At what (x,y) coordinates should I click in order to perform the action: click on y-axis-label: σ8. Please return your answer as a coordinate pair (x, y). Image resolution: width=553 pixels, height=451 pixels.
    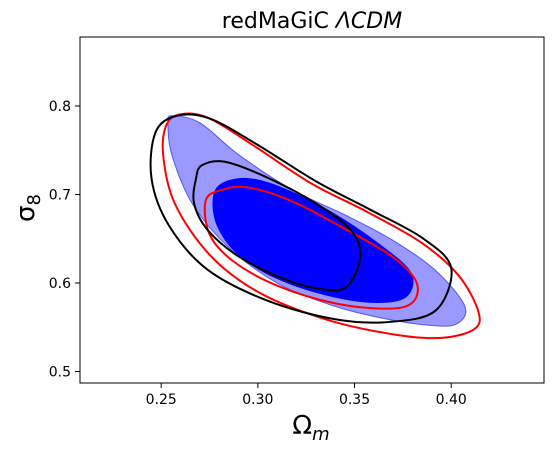
    Looking at the image, I should click on (28, 208).